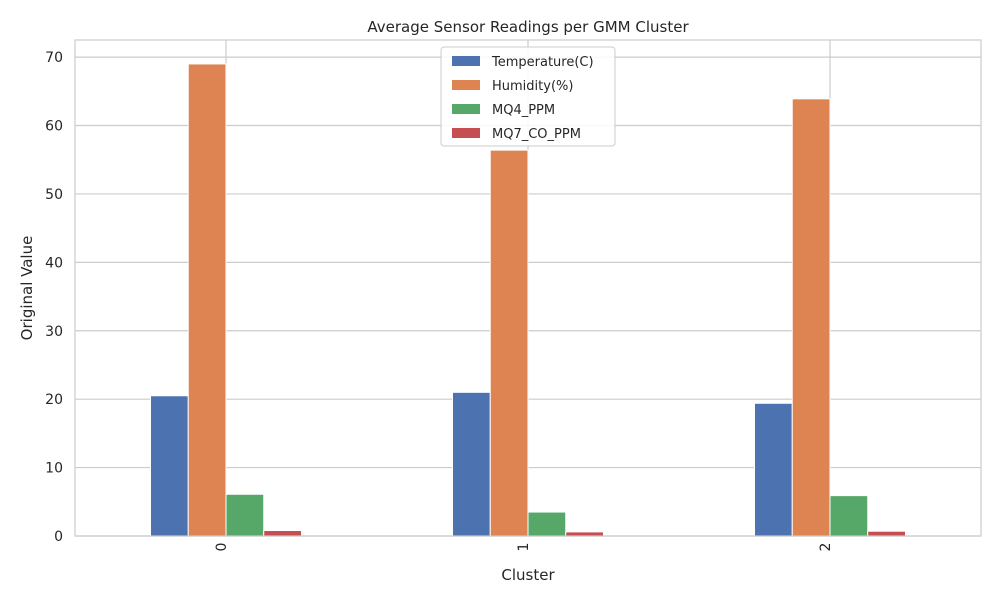 The image size is (1000, 604). Describe the element at coordinates (54, 400) in the screenshot. I see `y-tick-label: 20` at that location.